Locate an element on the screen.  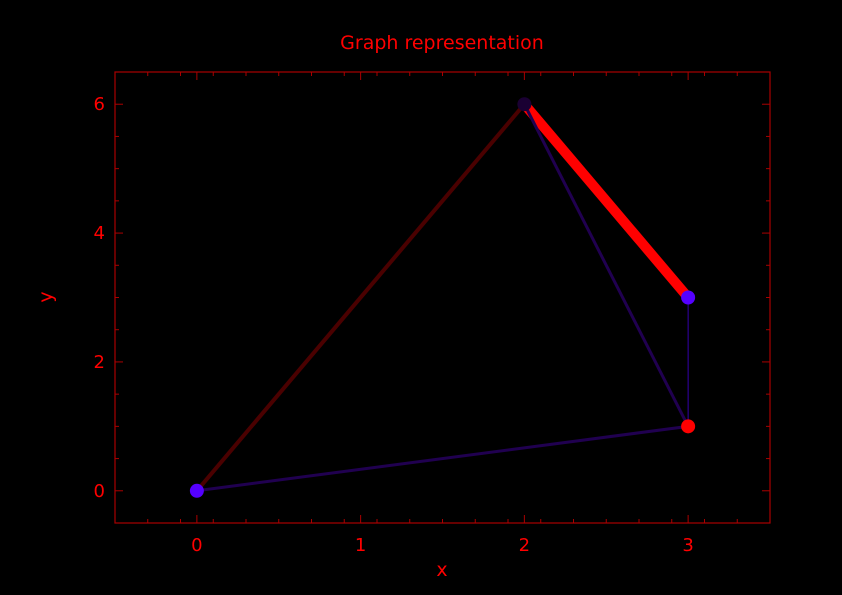
y-tick-label: 2 is located at coordinates (99, 362).